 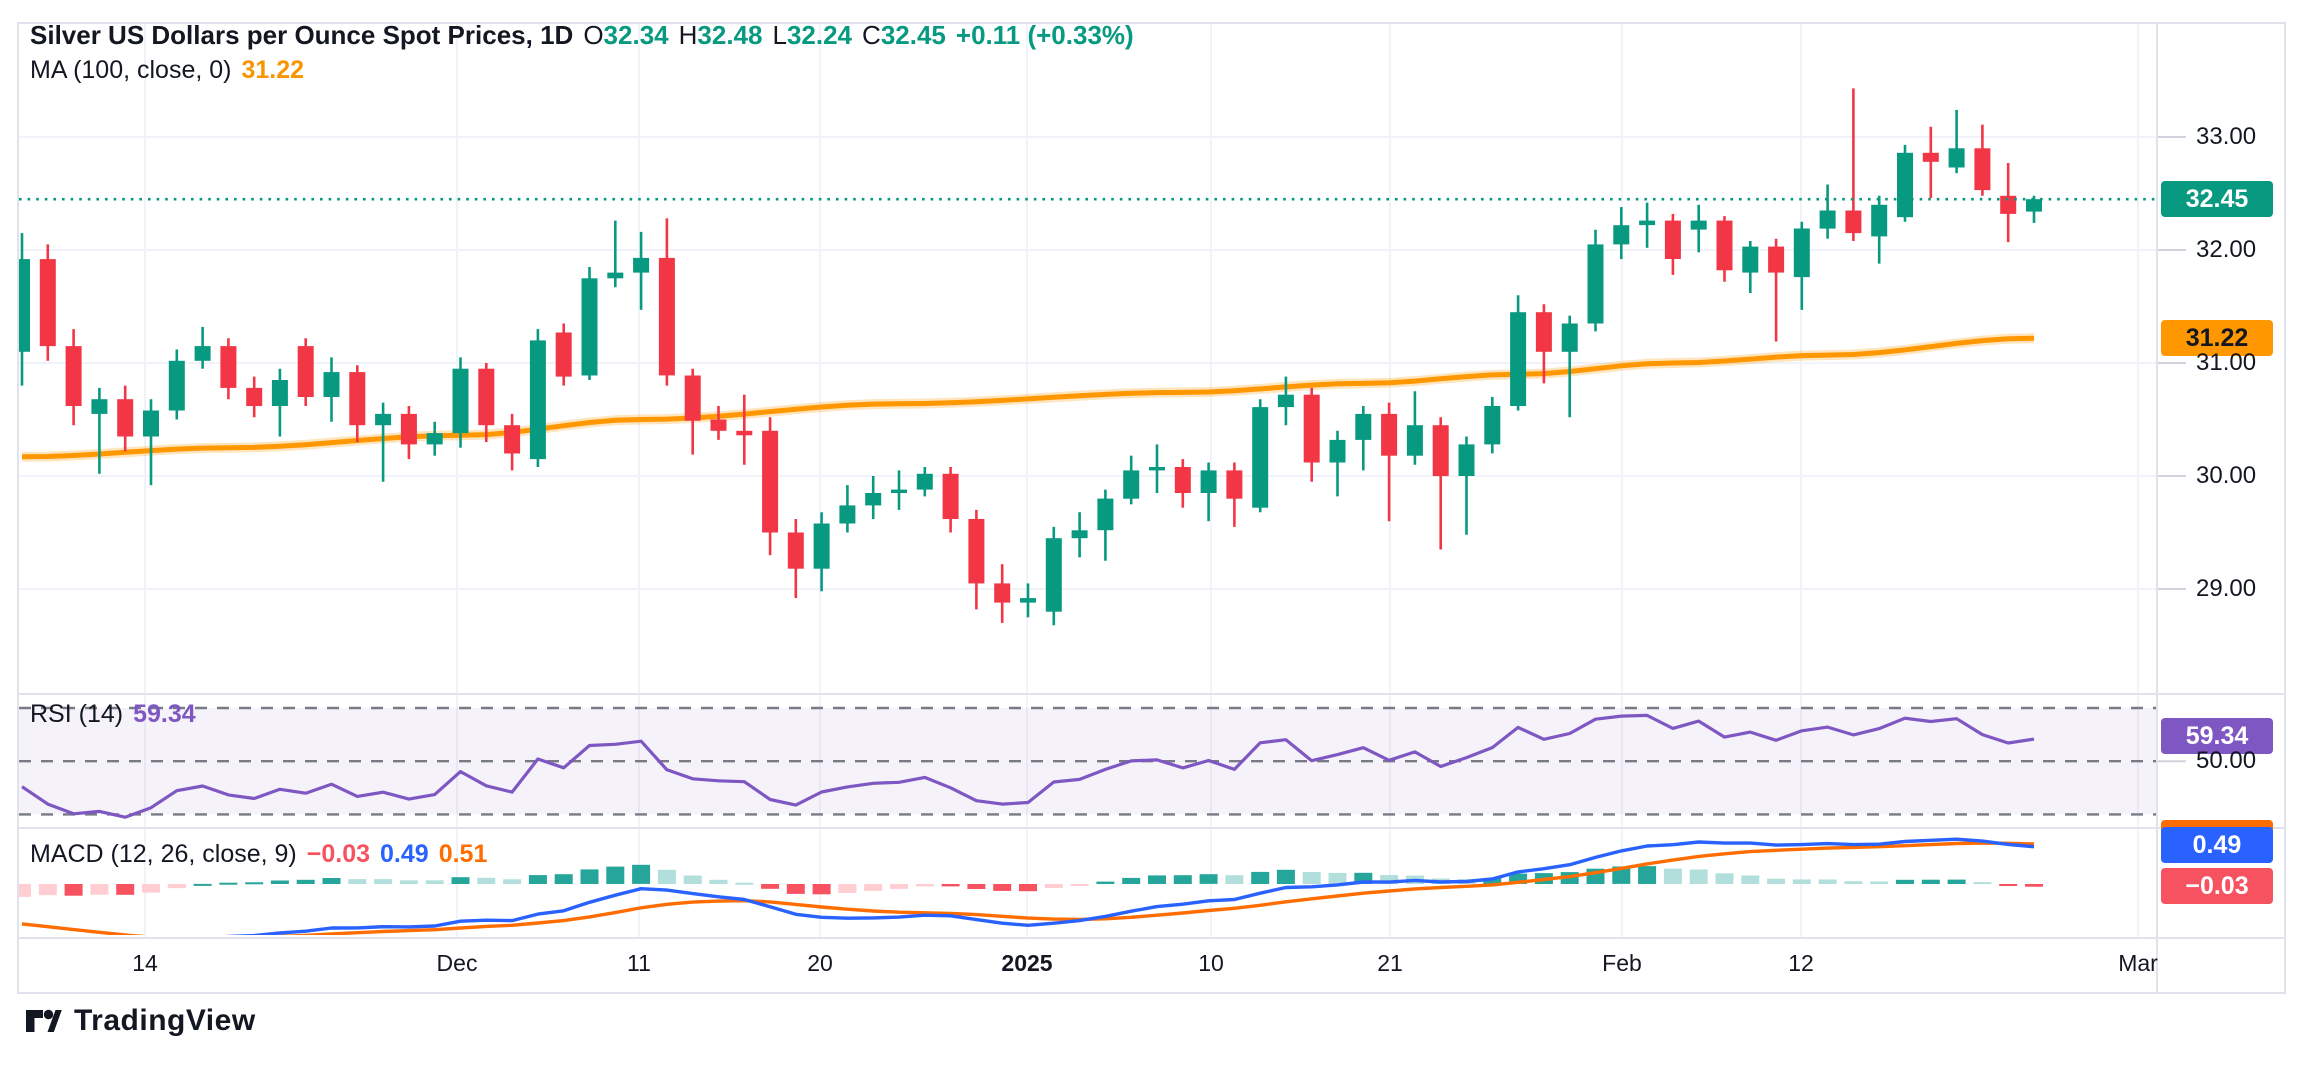 I want to click on tradingview-mark-icon, so click(x=44, y=1020).